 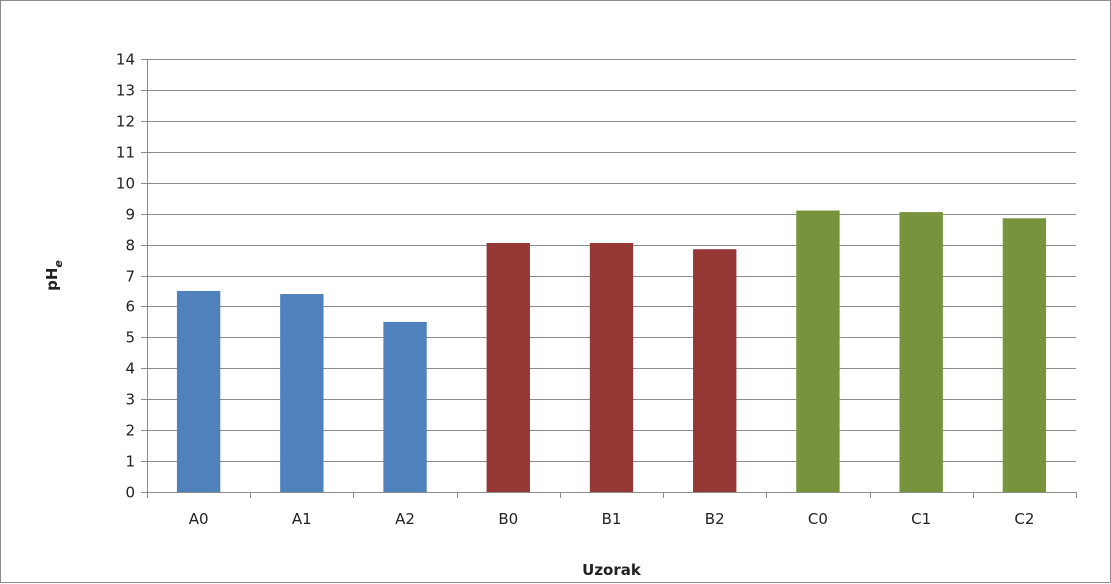 I want to click on y-tick-label: 8, so click(x=130, y=246).